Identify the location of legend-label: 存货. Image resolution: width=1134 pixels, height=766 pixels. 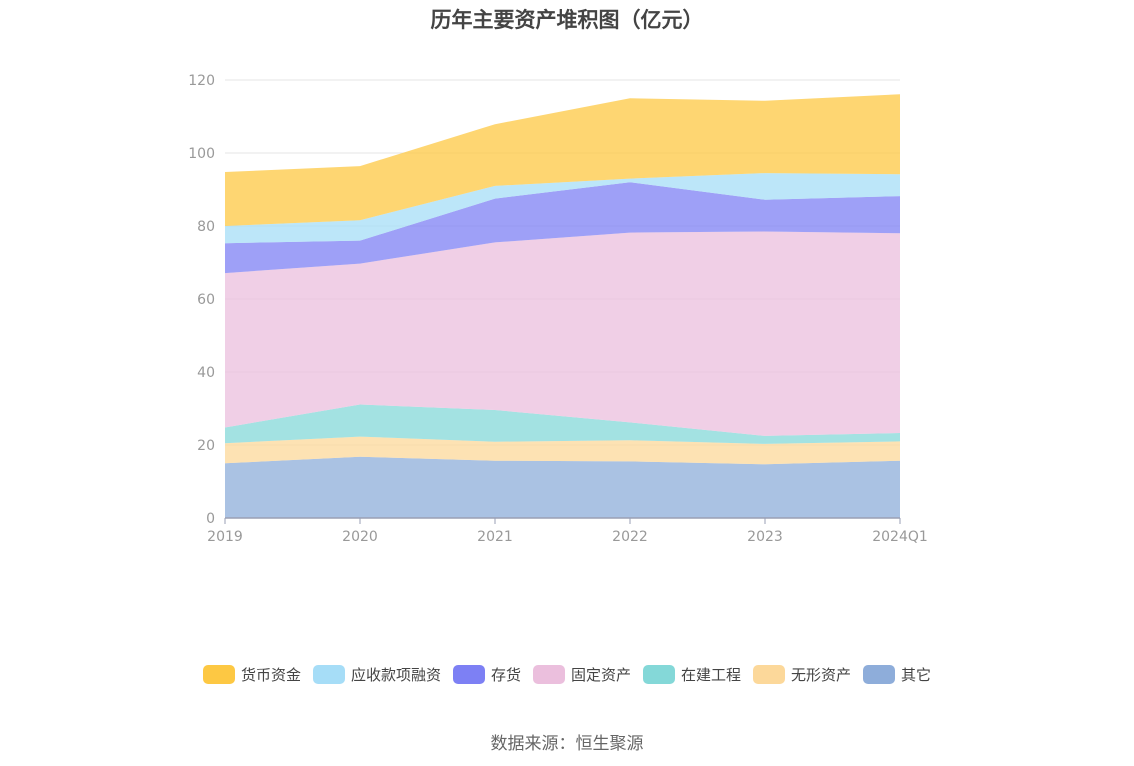
(505, 675).